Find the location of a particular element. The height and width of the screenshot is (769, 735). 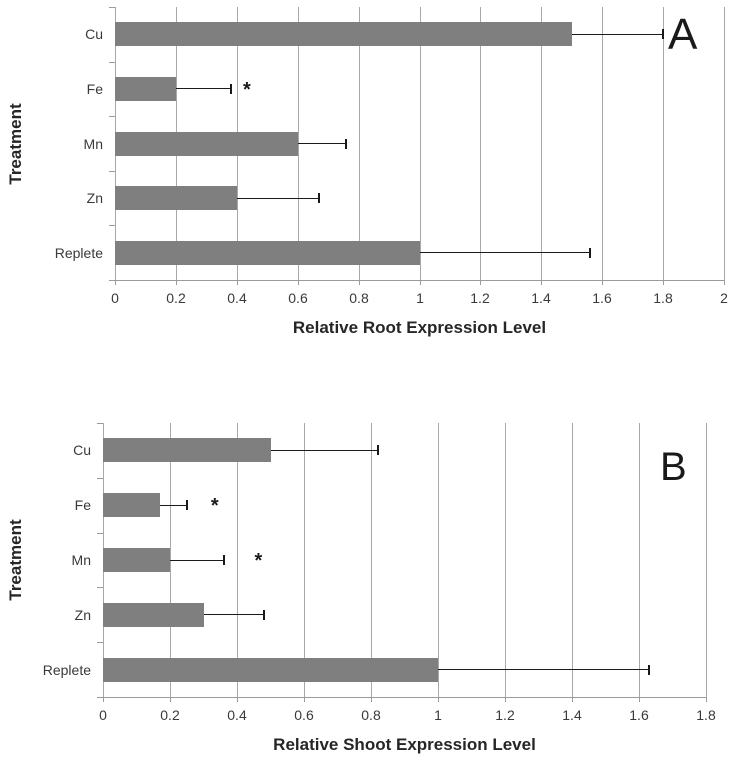

x-axis-title-b: Relative Shoot Expression Level is located at coordinates (404, 744).